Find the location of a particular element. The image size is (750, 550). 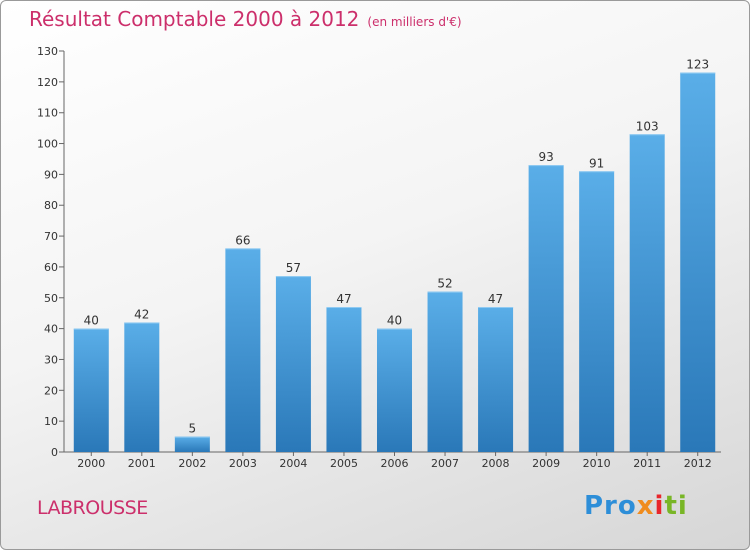

y-tick-label: 40 is located at coordinates (51, 329).